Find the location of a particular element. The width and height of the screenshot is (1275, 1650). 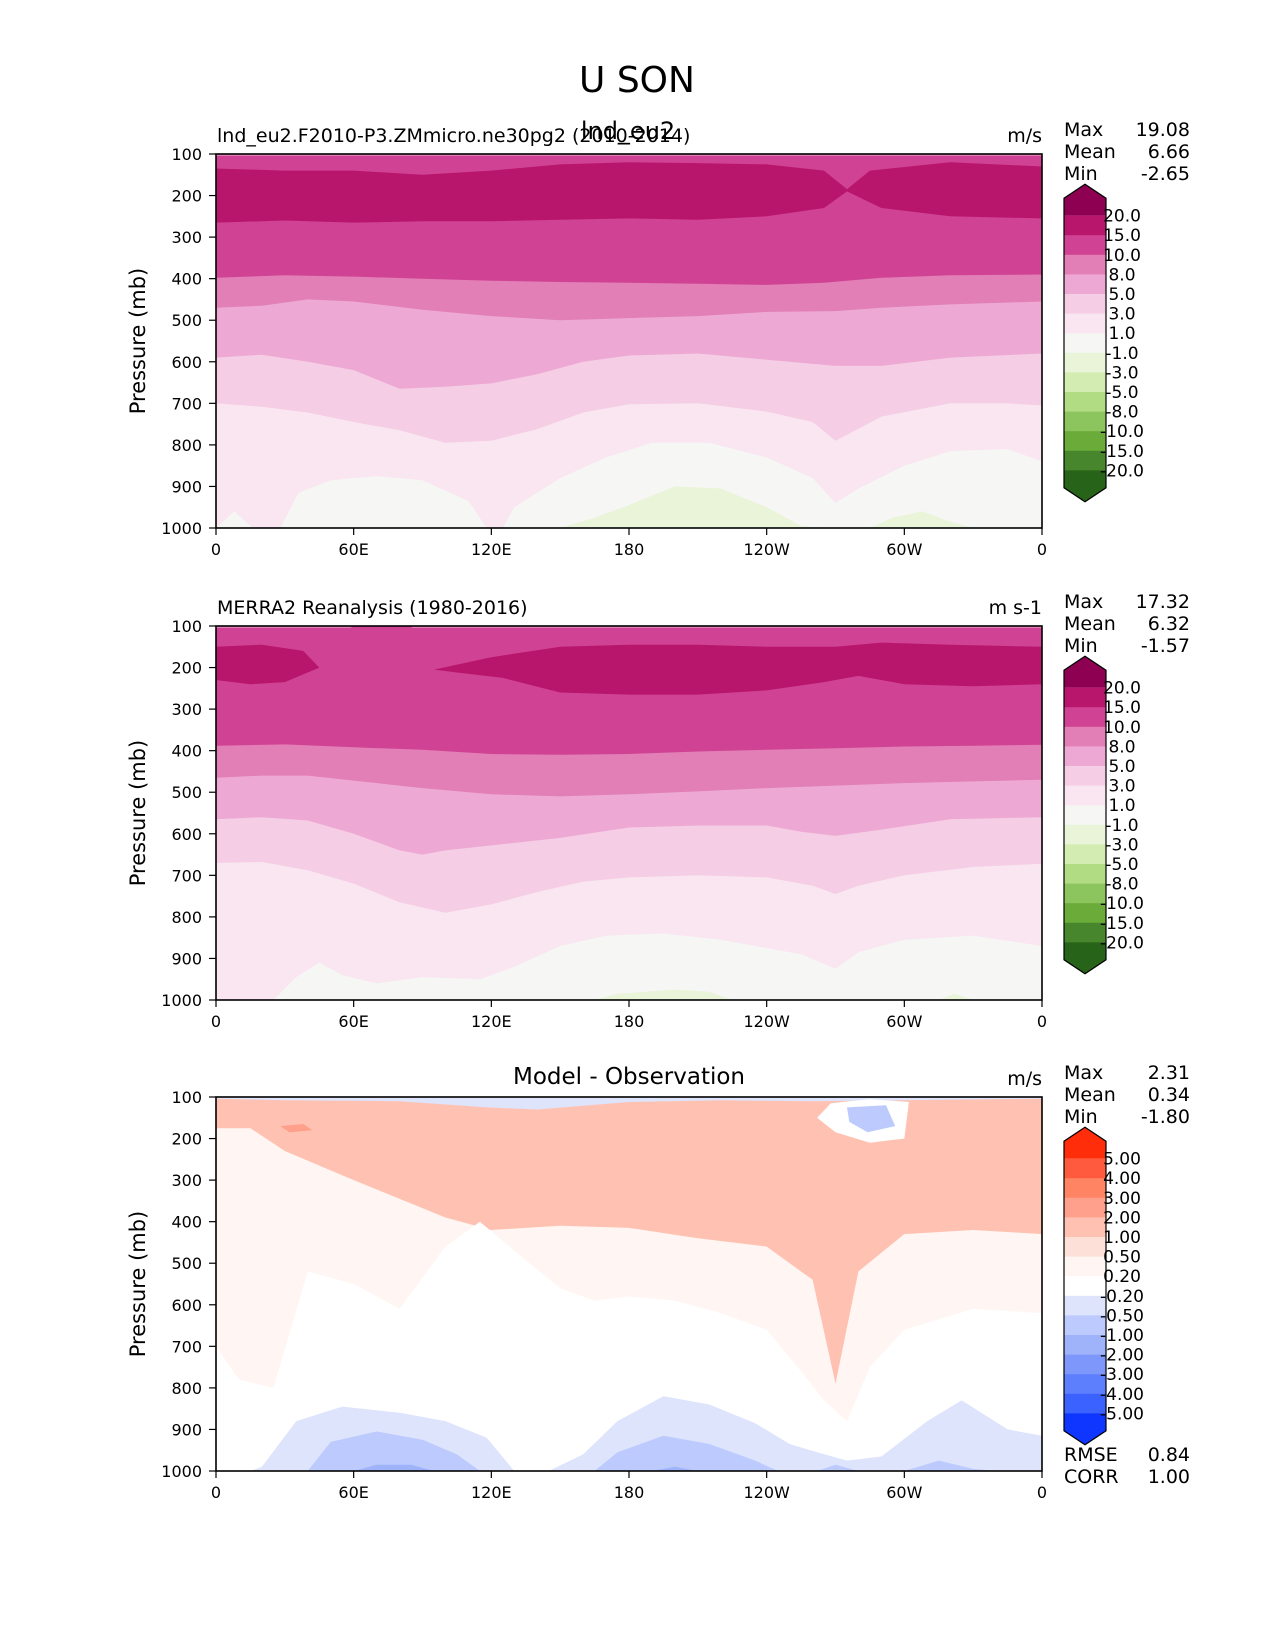

stat-label: Max is located at coordinates (1083, 602).